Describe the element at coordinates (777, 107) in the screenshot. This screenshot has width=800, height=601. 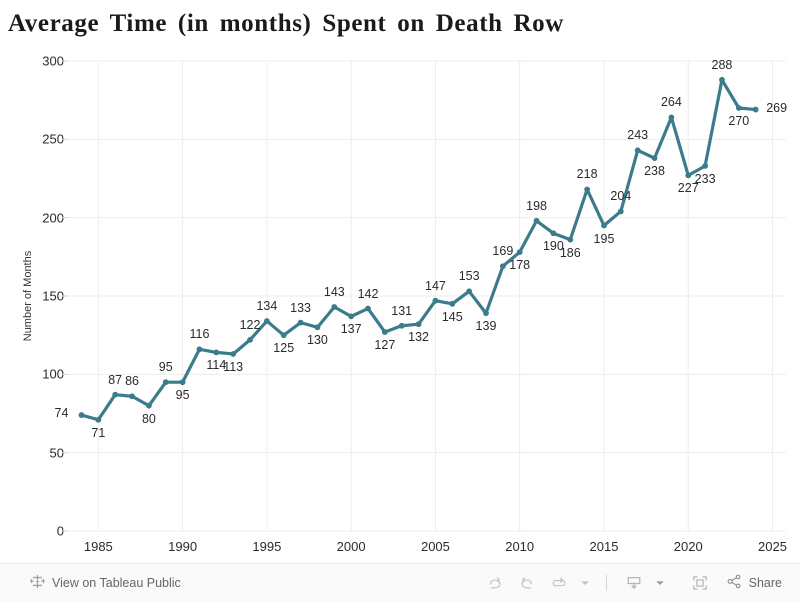
I see `data-point-label: 269` at that location.